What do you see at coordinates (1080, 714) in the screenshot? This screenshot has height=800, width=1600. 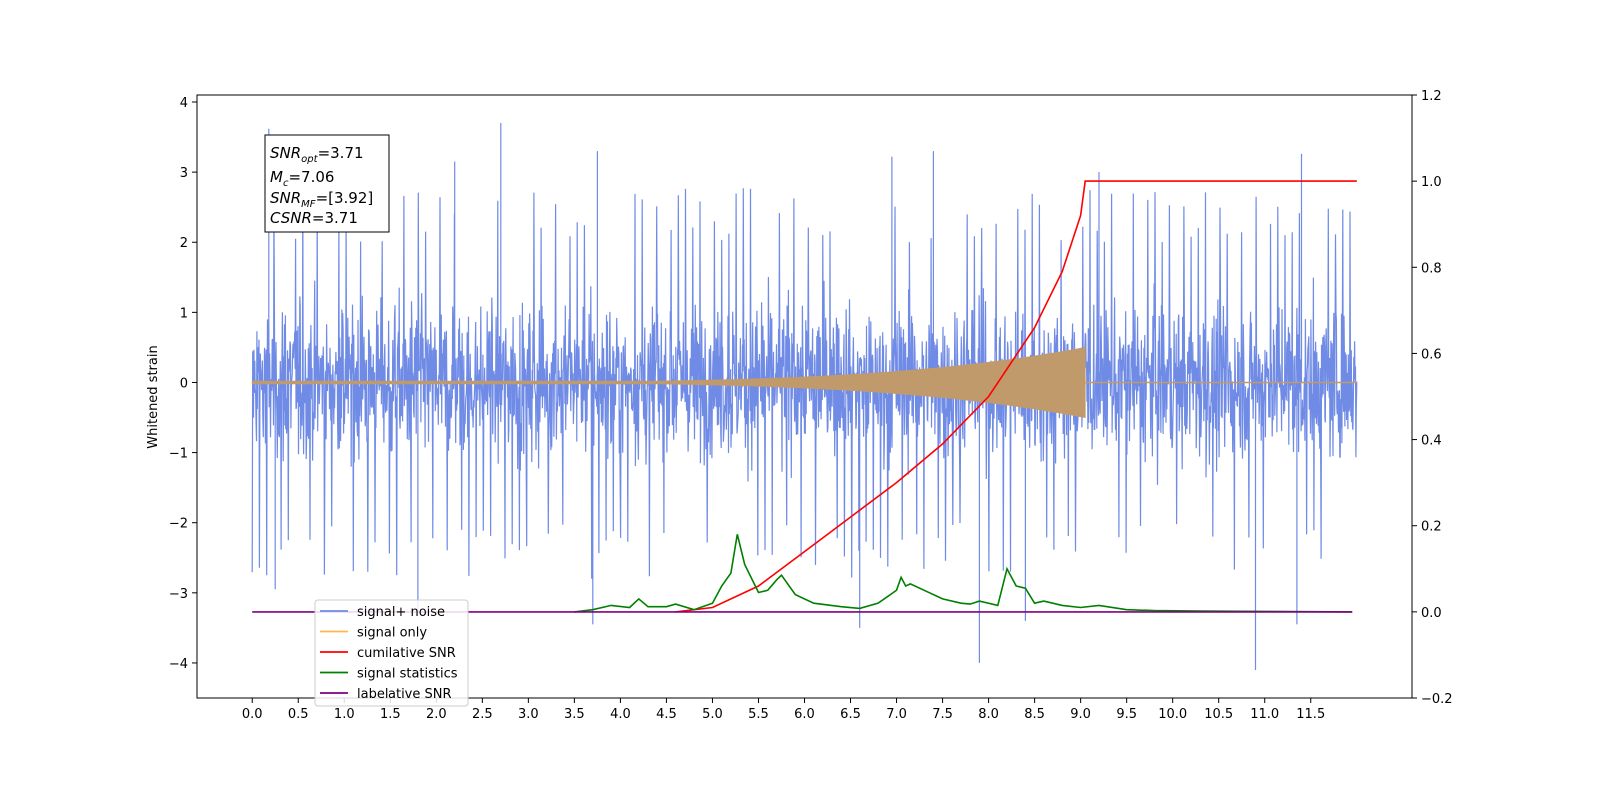 I see `x-tick-label: 9.0` at bounding box center [1080, 714].